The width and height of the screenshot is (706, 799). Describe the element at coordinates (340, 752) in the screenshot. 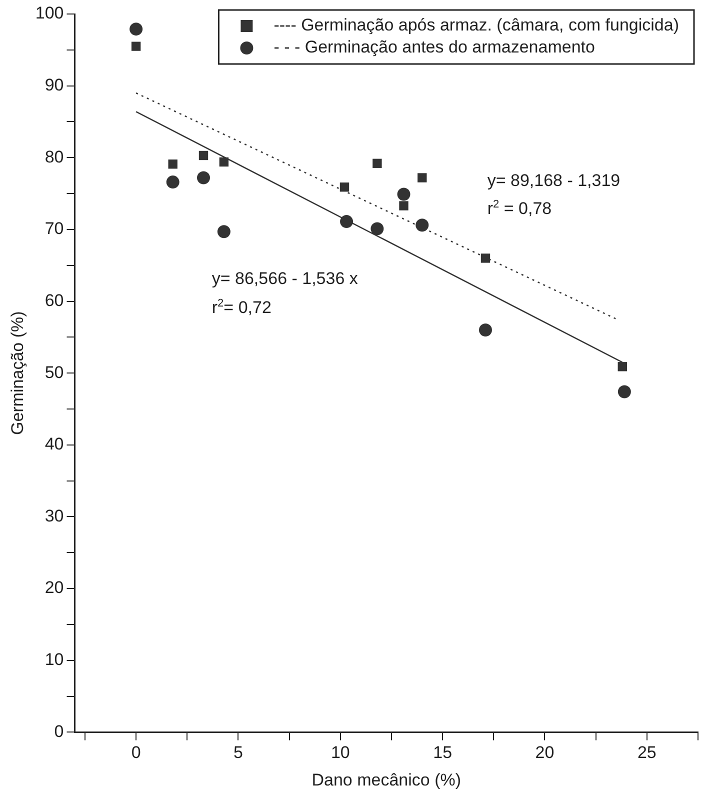

I see `x-tick-label: 10` at that location.